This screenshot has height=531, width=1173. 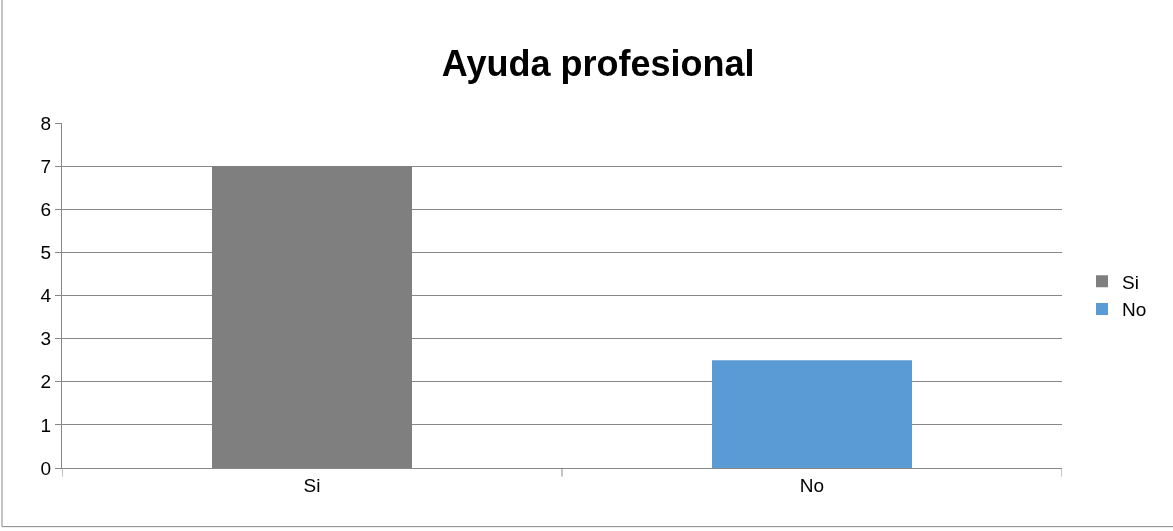 What do you see at coordinates (46, 468) in the screenshot?
I see `y-tick-label: 0` at bounding box center [46, 468].